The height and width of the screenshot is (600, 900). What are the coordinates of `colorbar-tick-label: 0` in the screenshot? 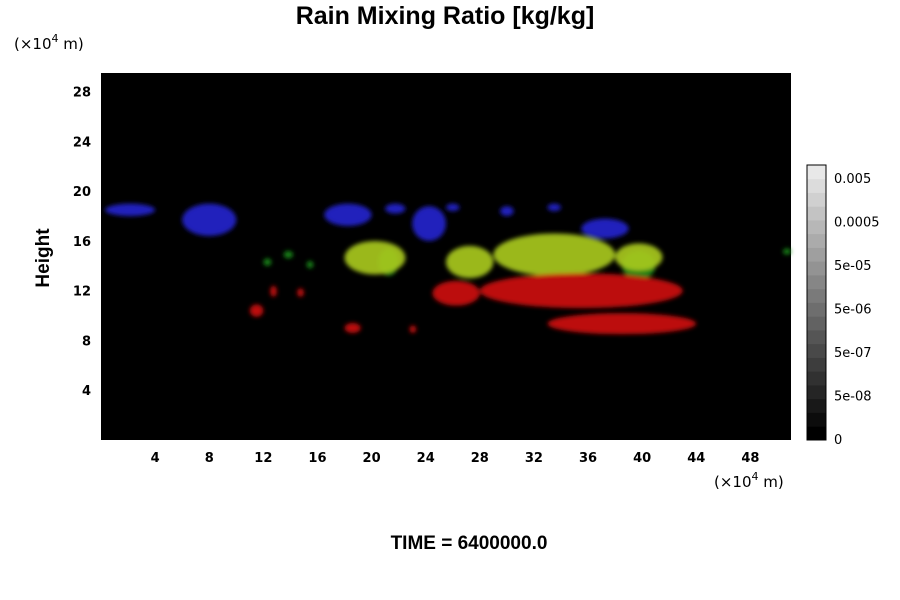 It's located at (838, 440).